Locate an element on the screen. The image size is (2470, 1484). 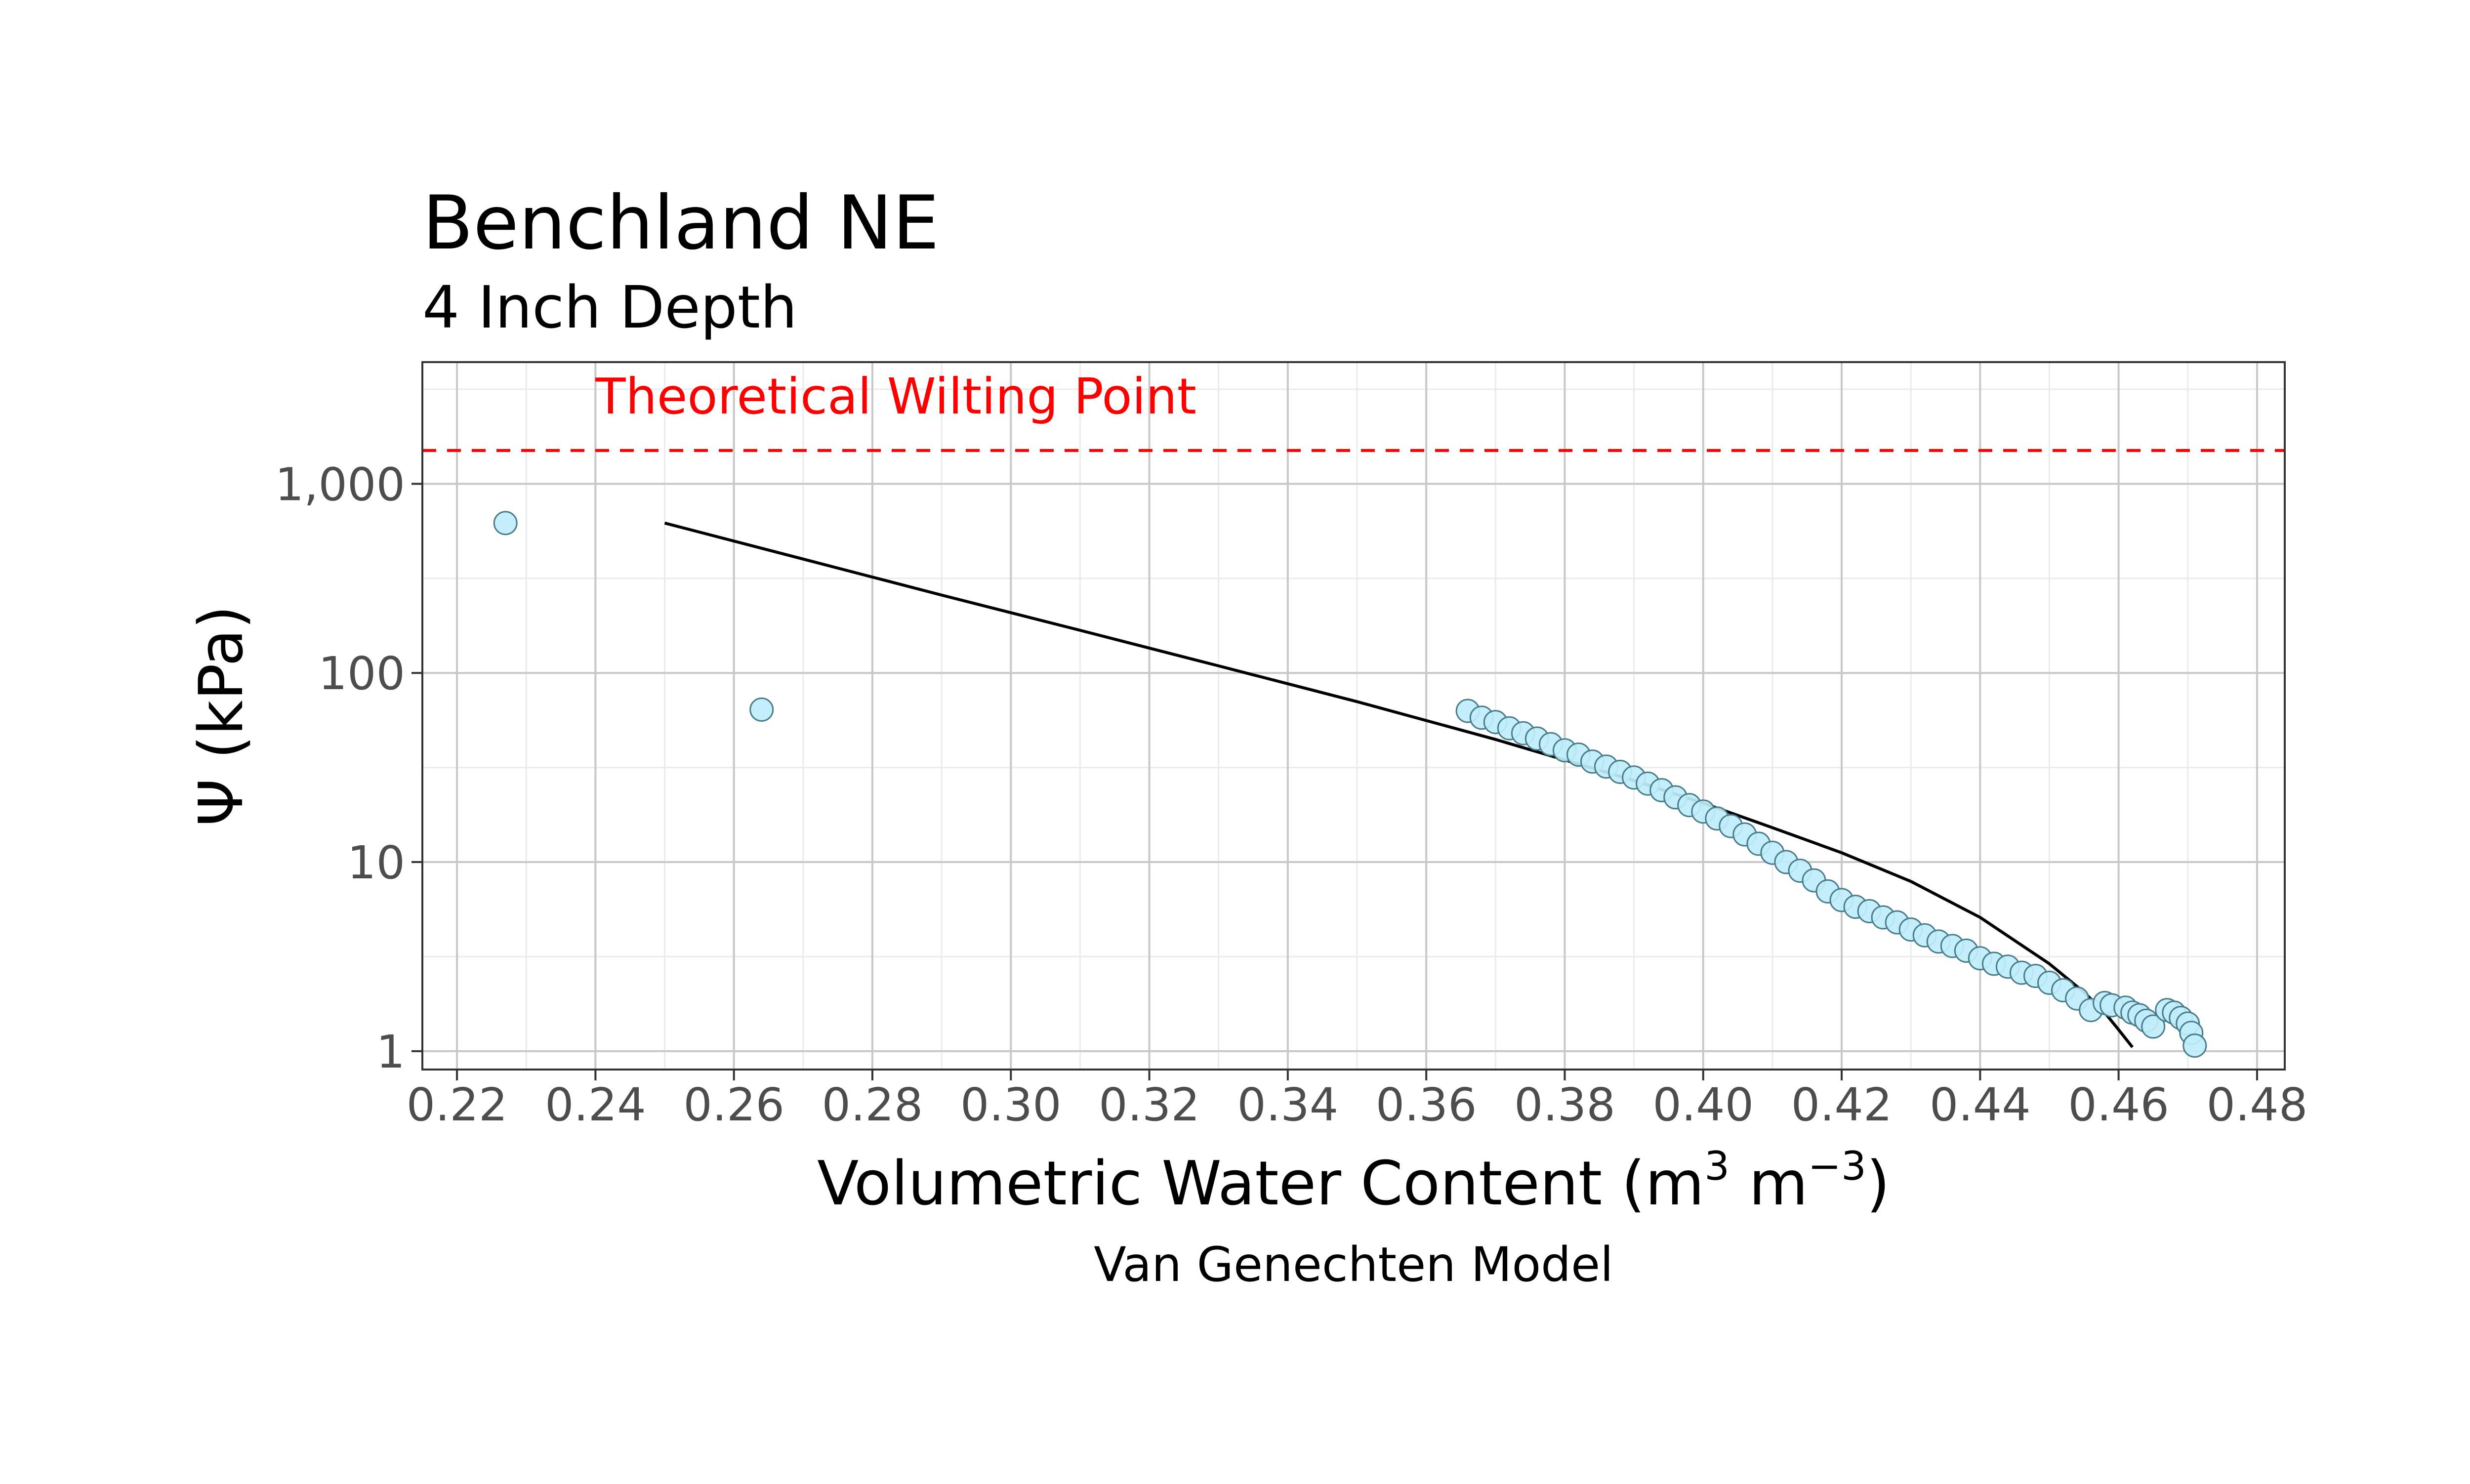
x-tick-label: 0.44 is located at coordinates (1980, 1104).